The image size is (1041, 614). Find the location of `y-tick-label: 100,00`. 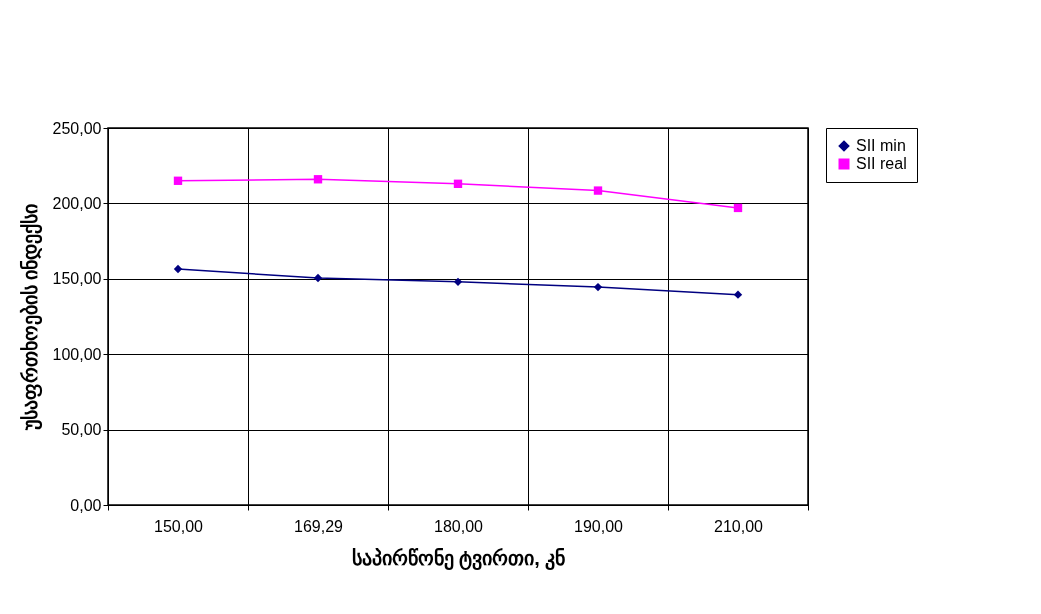

y-tick-label: 100,00 is located at coordinates (77, 354).